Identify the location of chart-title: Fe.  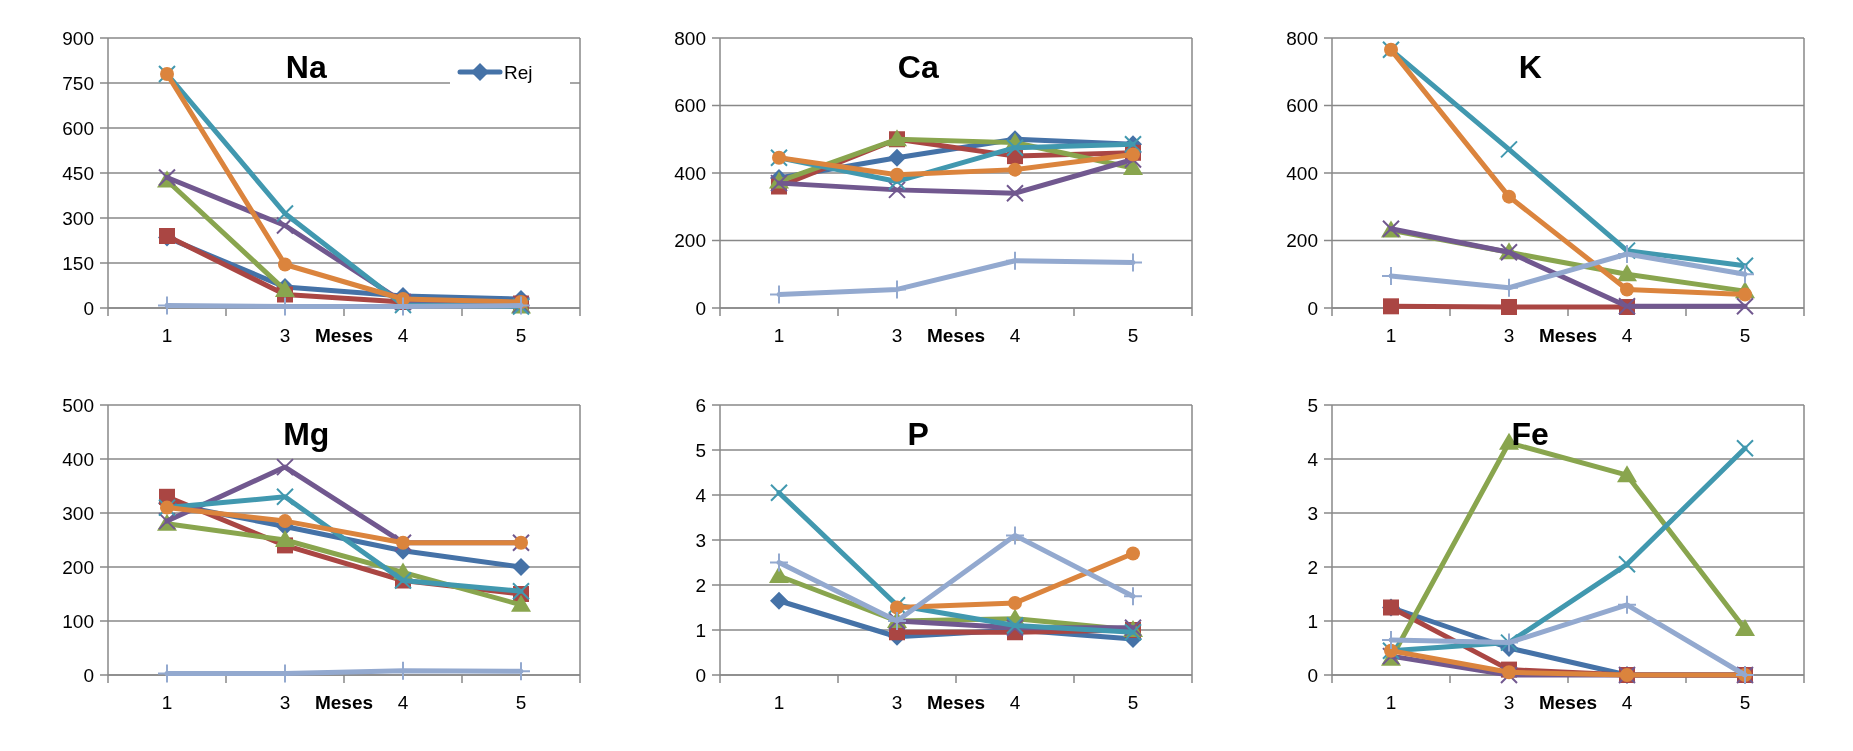
(1530, 434).